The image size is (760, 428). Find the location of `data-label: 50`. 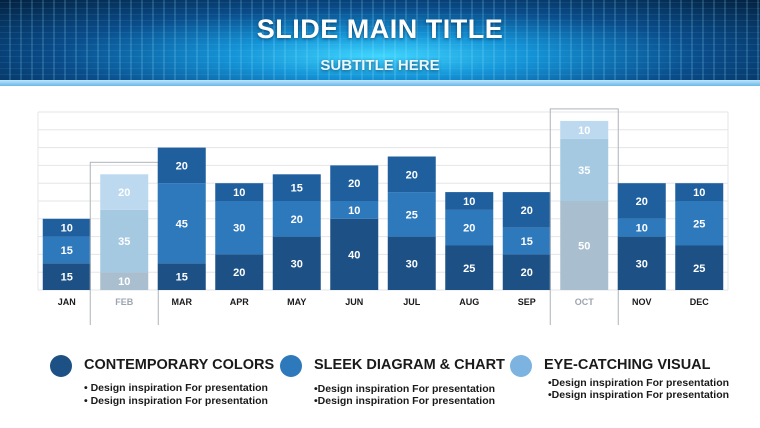

data-label: 50 is located at coordinates (584, 247).